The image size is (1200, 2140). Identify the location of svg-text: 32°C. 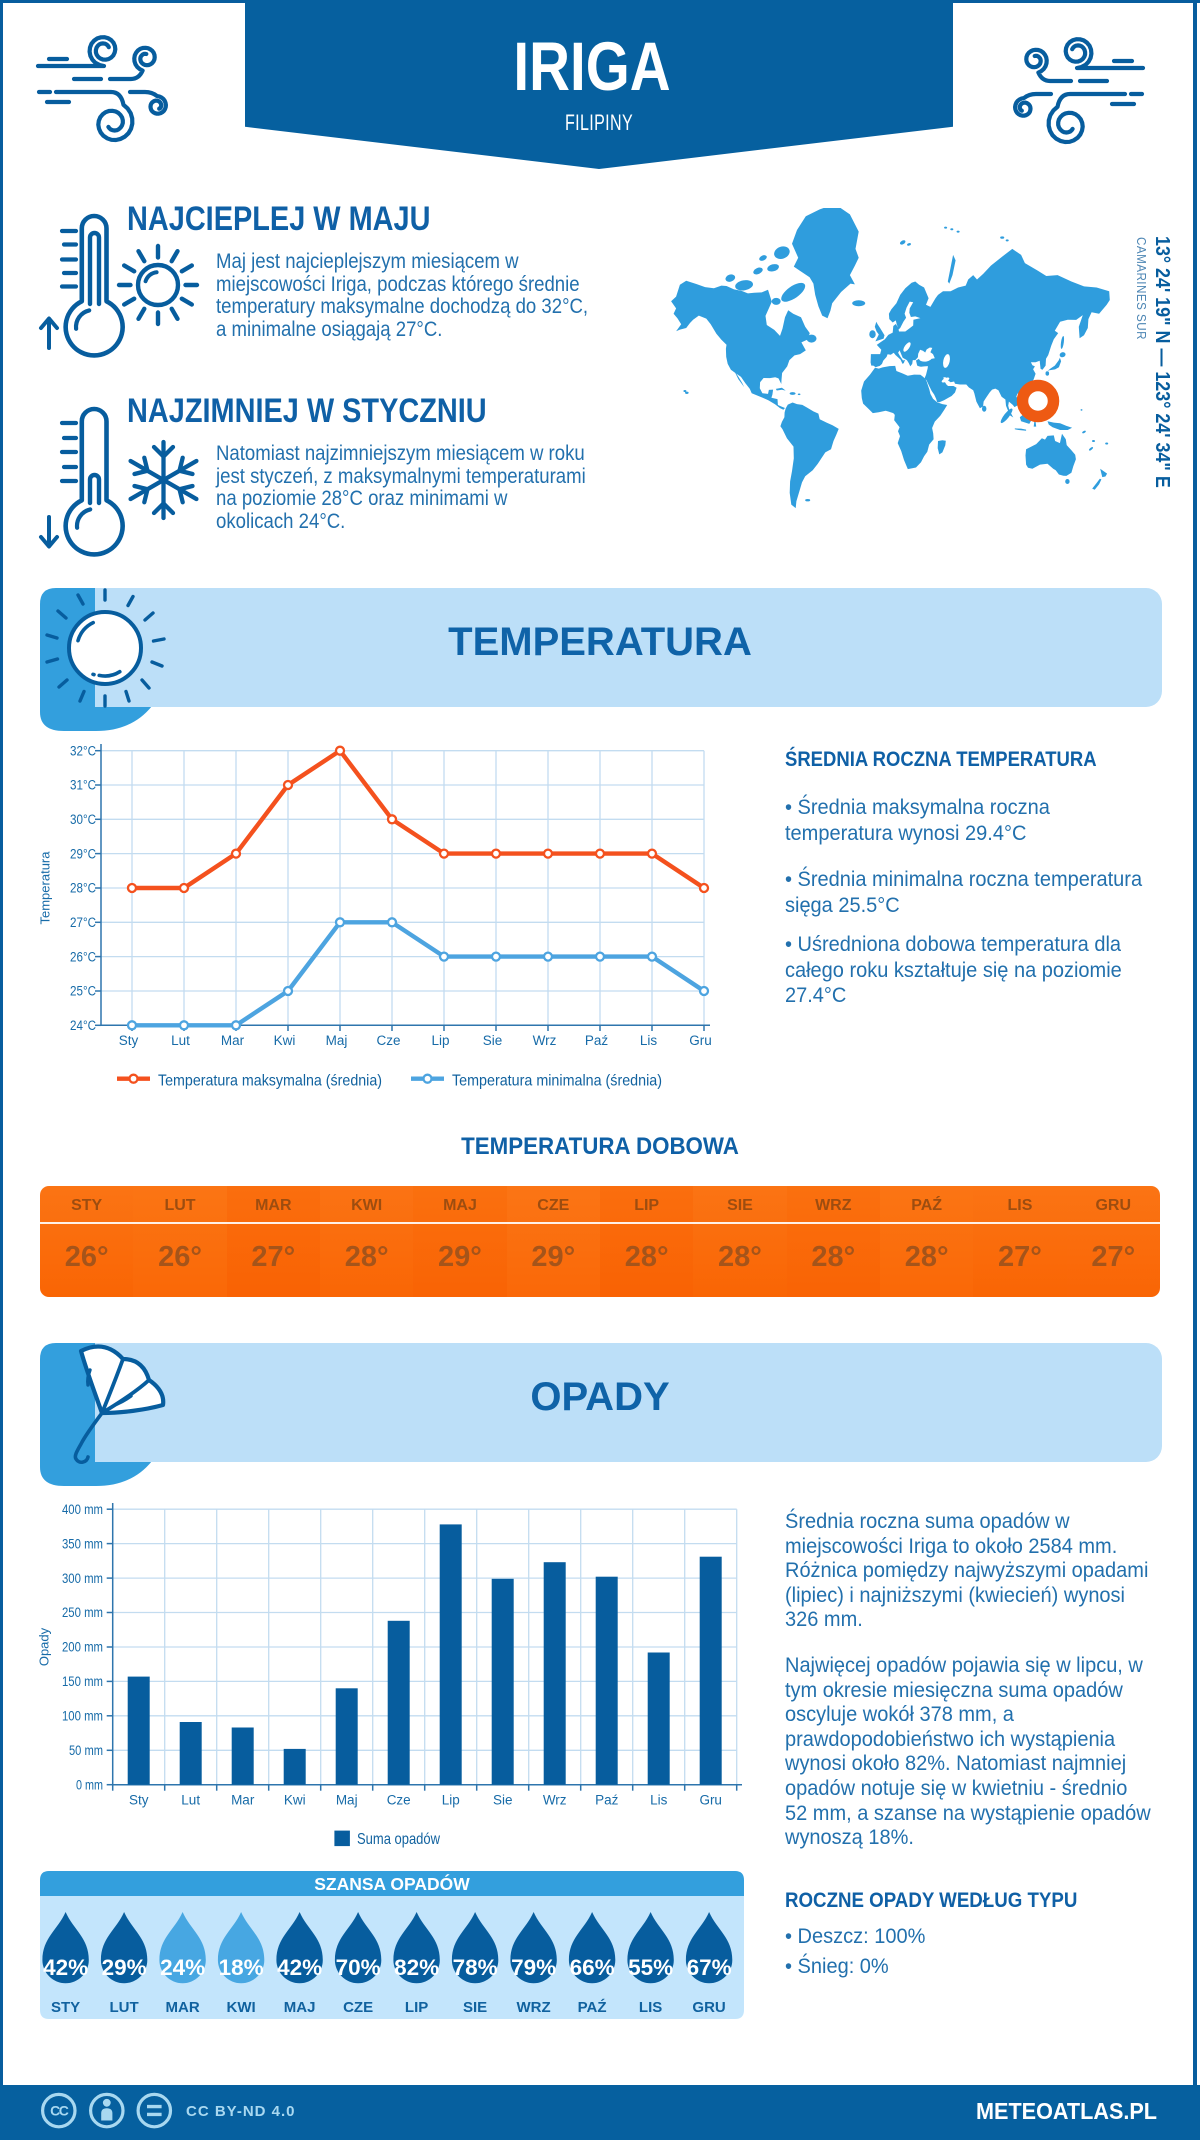
(83, 750).